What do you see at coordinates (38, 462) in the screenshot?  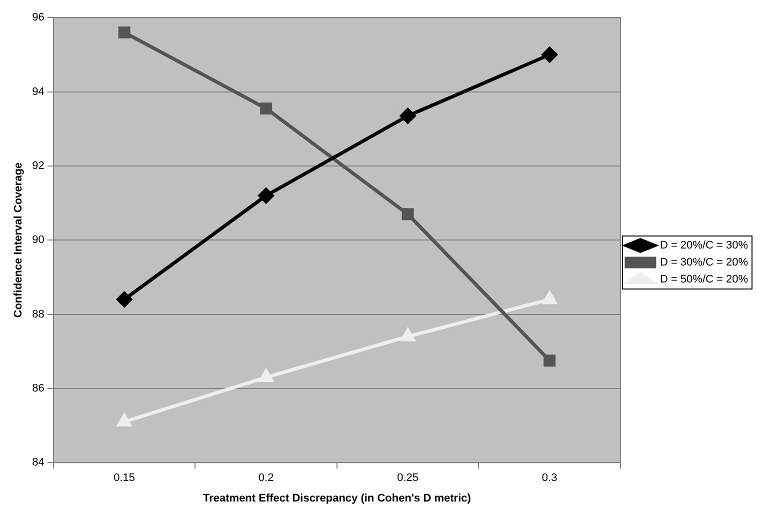 I see `y-tick-label: 84` at bounding box center [38, 462].